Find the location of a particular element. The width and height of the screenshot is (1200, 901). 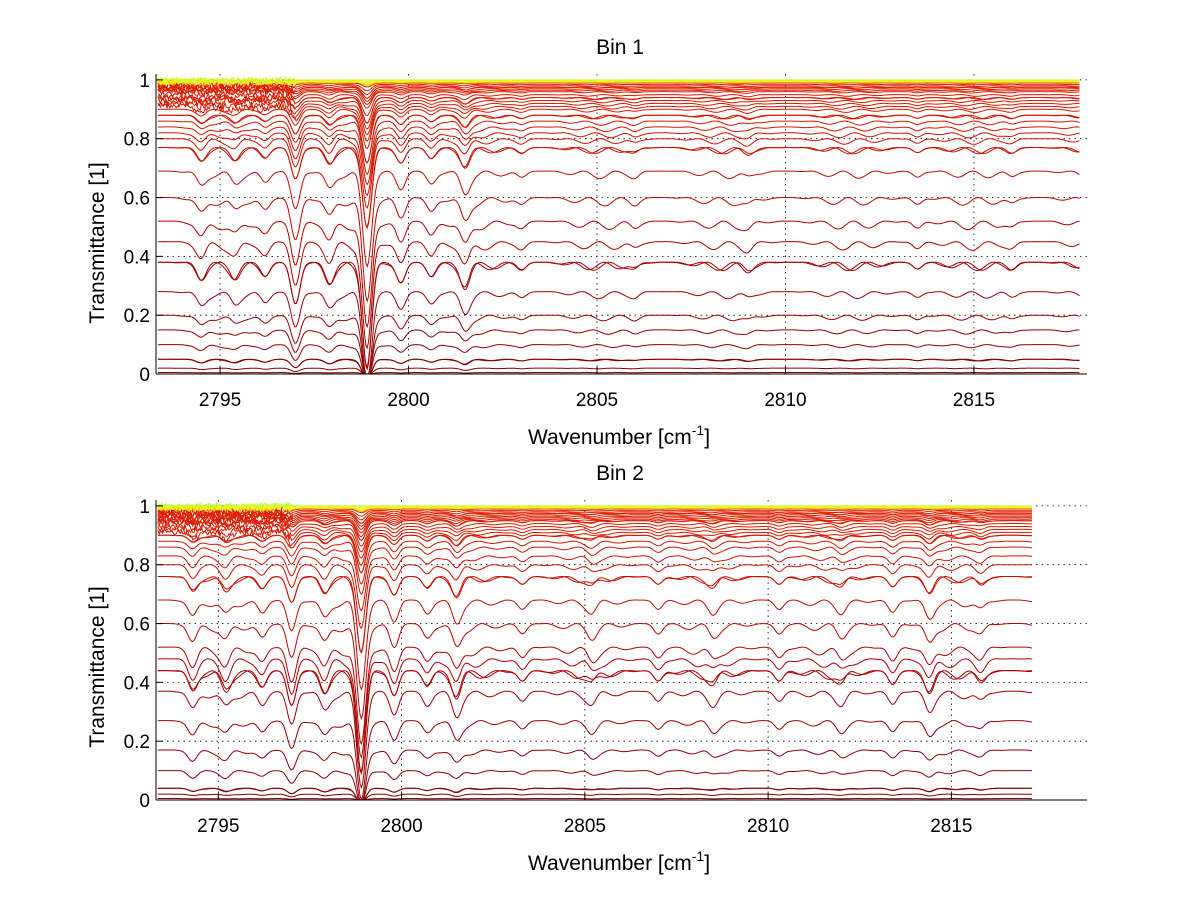

chart-title: Bin 1 is located at coordinates (620, 47).